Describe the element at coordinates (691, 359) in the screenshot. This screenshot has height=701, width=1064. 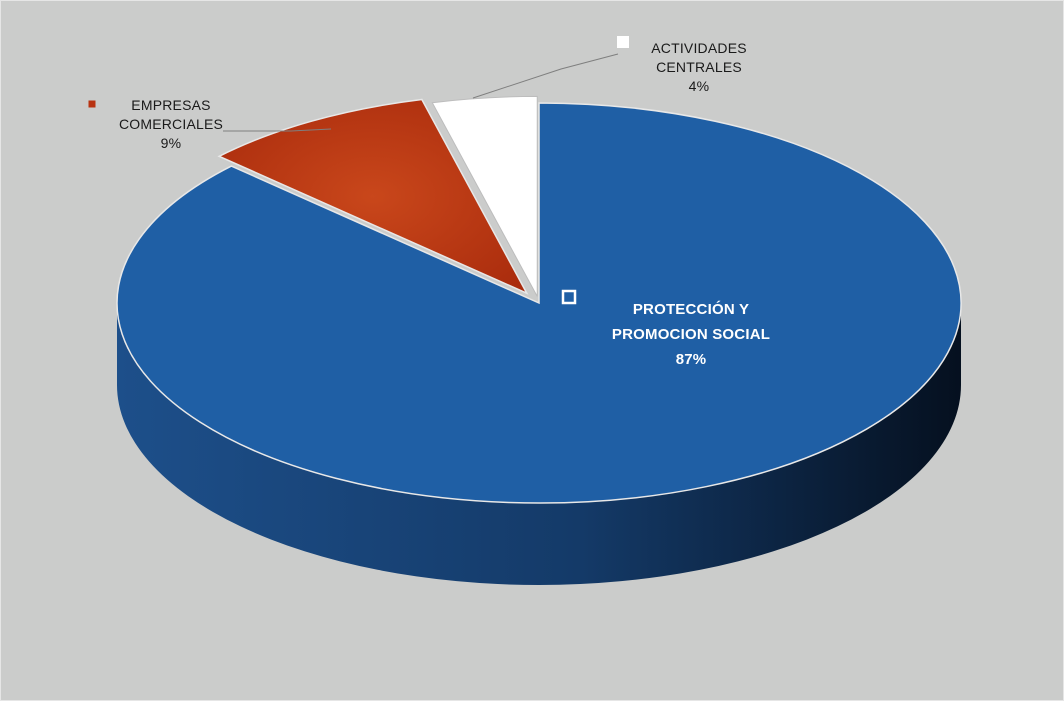
I see `slice-value-0: 87%` at that location.